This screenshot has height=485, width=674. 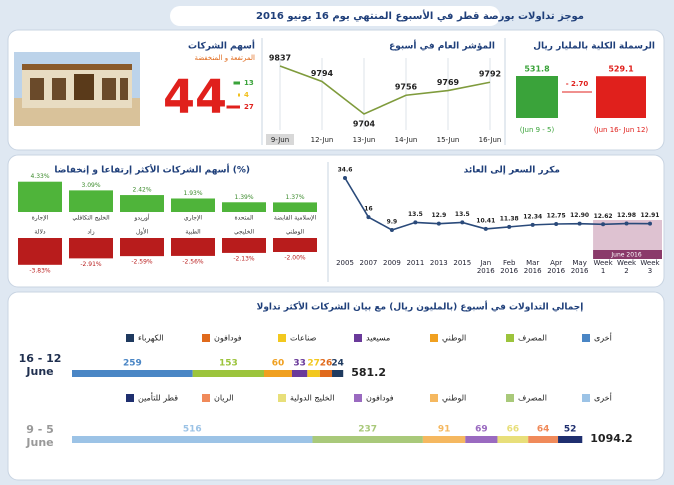 I want to click on line, so click(x=497, y=204).